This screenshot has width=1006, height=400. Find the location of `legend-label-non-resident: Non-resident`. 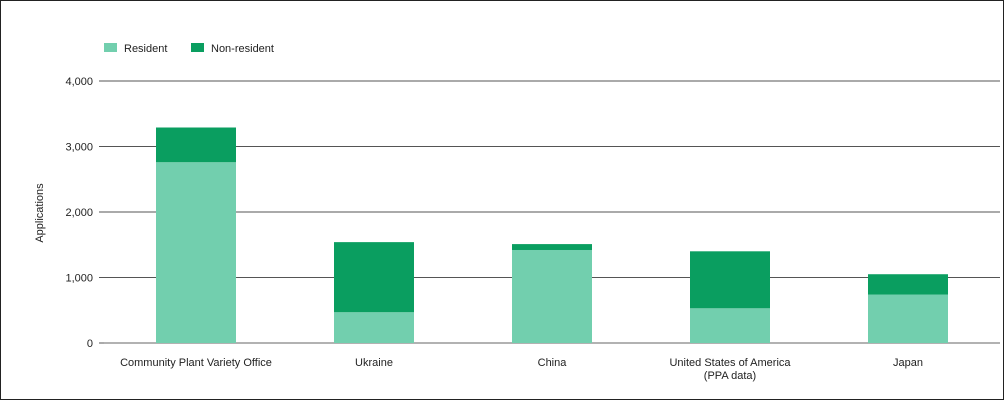

legend-label-non-resident: Non-resident is located at coordinates (242, 49).